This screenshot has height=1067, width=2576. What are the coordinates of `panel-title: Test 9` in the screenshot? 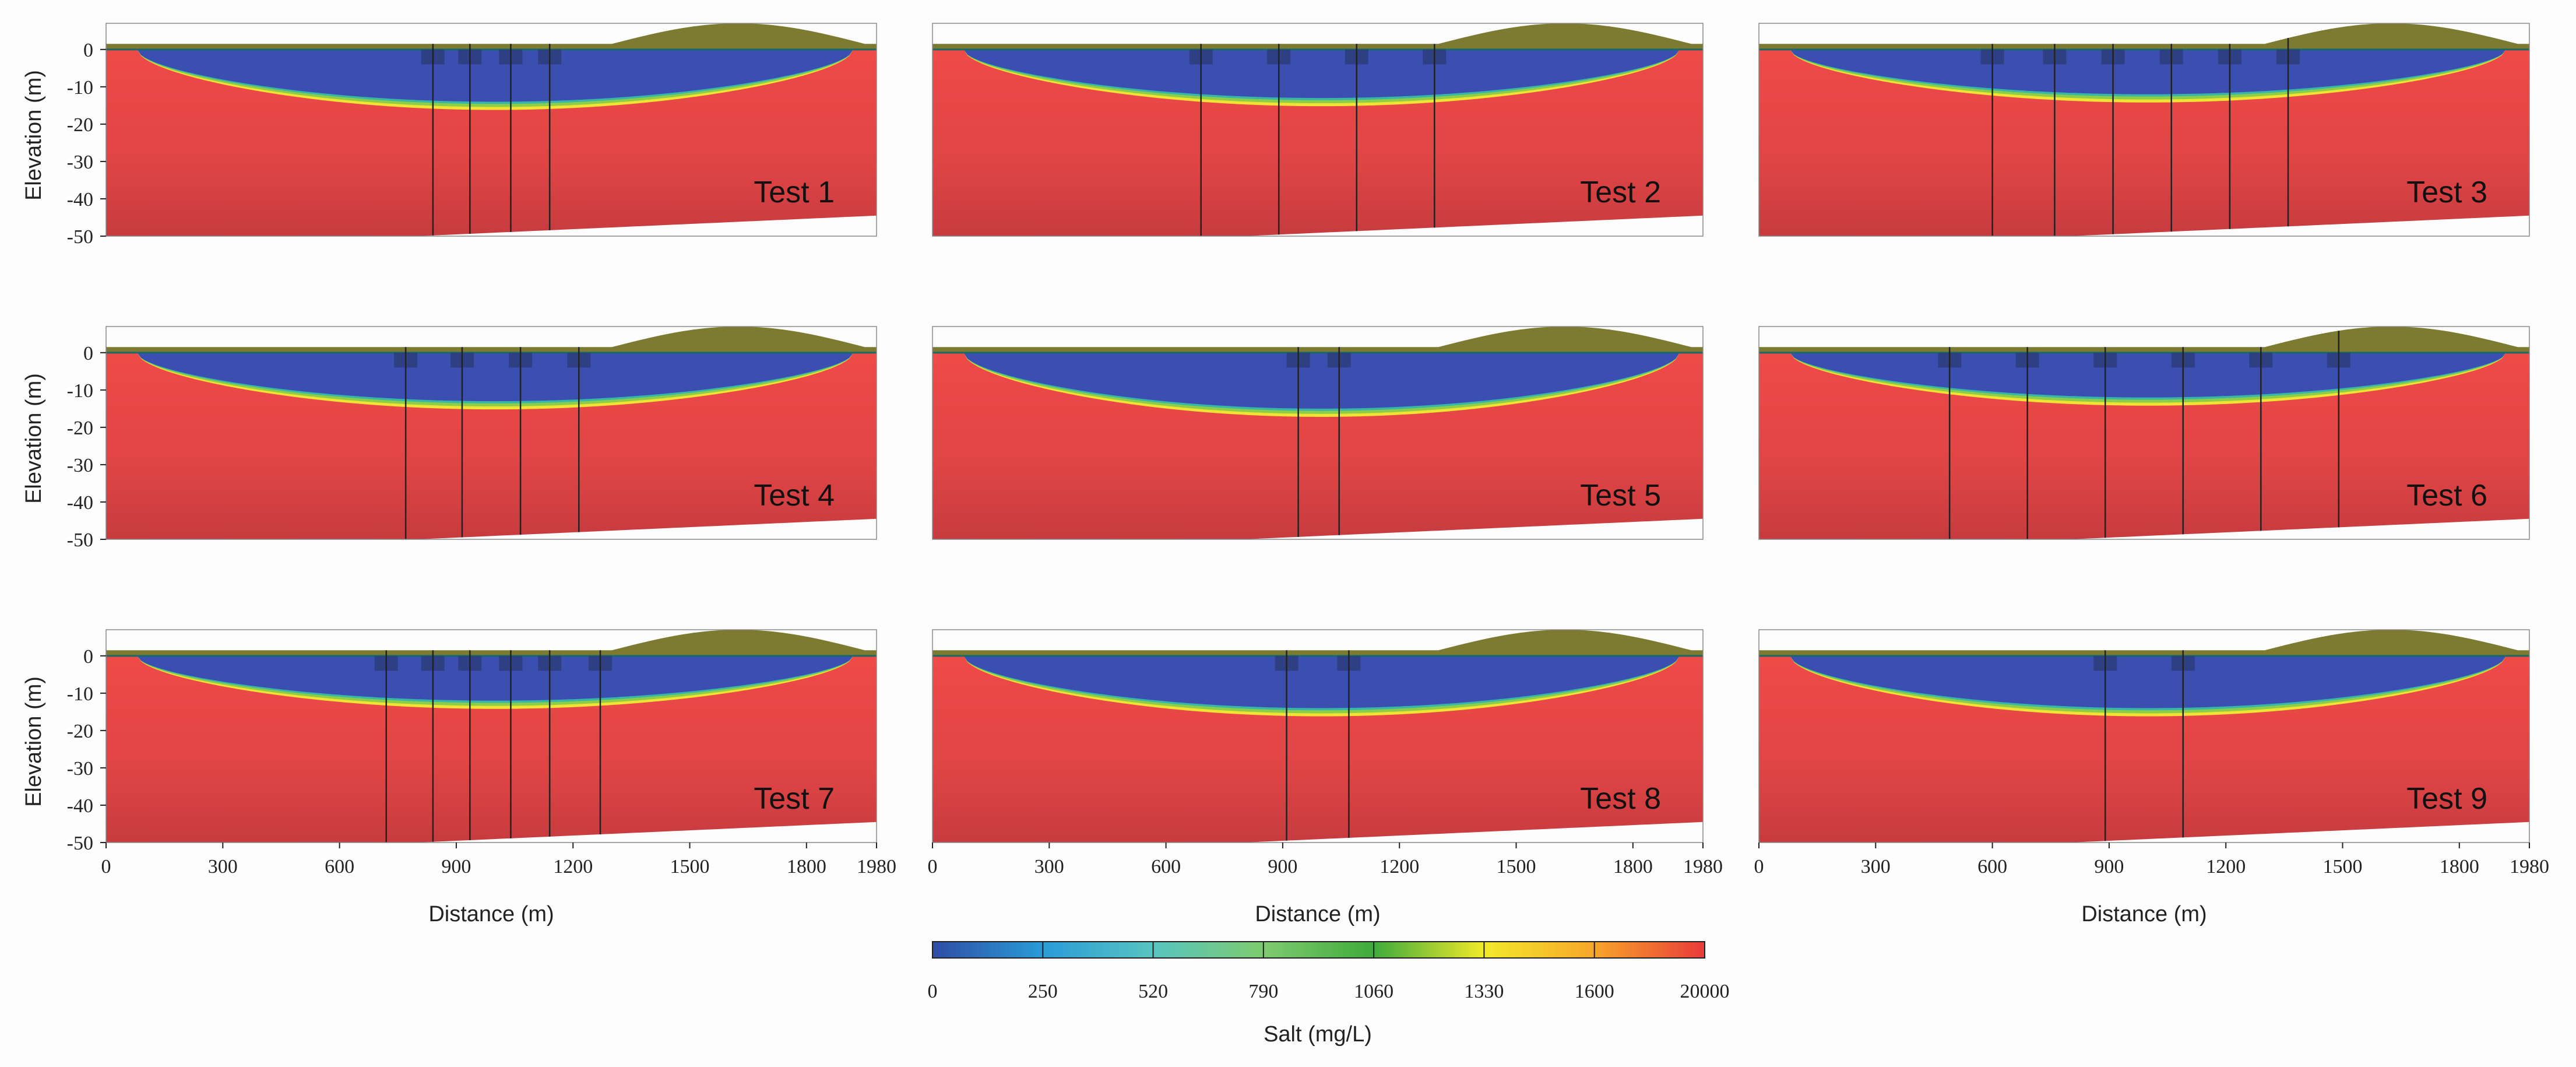 It's located at (2447, 799).